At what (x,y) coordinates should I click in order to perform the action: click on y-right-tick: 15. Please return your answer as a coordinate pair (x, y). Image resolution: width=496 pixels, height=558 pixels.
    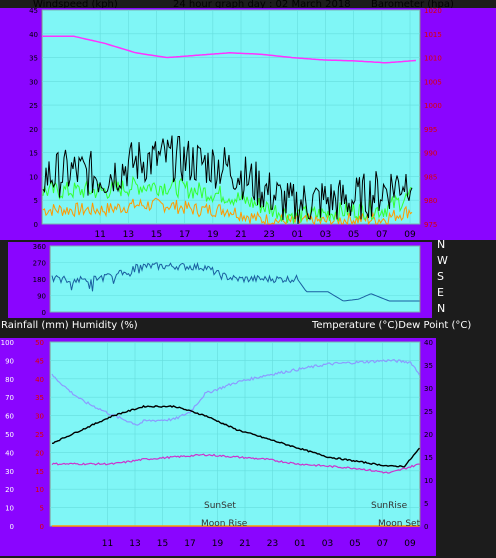
    Looking at the image, I should click on (428, 458).